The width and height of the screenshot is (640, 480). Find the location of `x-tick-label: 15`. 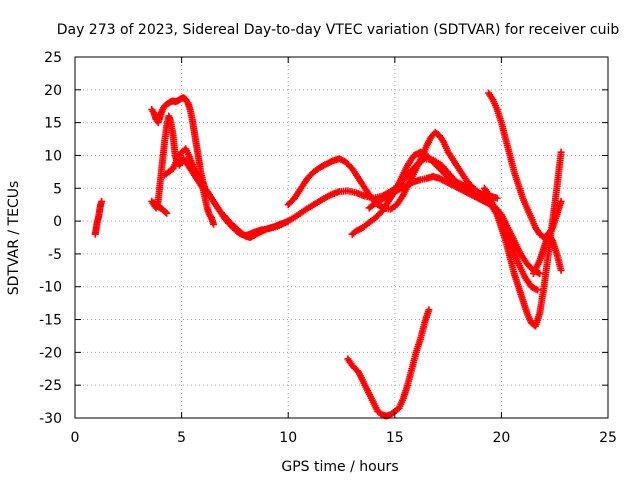

x-tick-label: 15 is located at coordinates (395, 438).